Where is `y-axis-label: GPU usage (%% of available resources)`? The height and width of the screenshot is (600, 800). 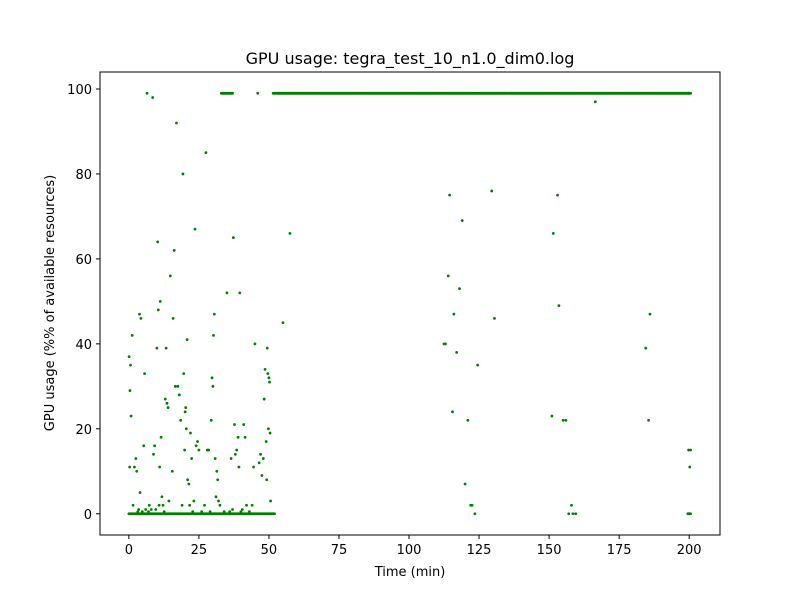 y-axis-label: GPU usage (%% of available resources) is located at coordinates (50, 303).